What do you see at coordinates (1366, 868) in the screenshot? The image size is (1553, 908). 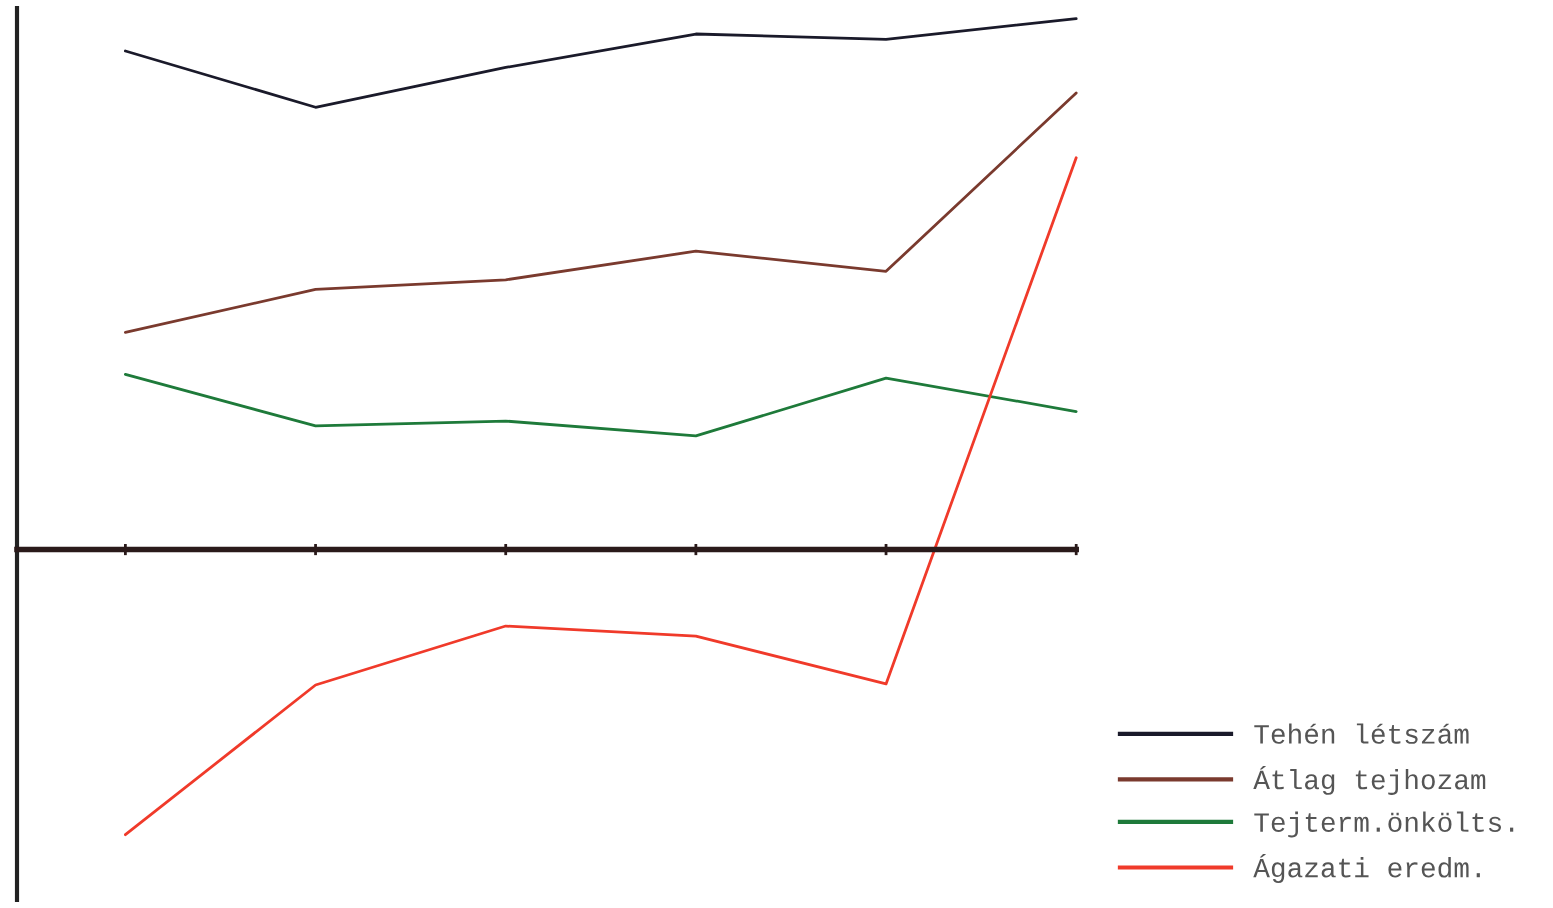 I see `legend-label: Ágazati eredm.` at bounding box center [1366, 868].